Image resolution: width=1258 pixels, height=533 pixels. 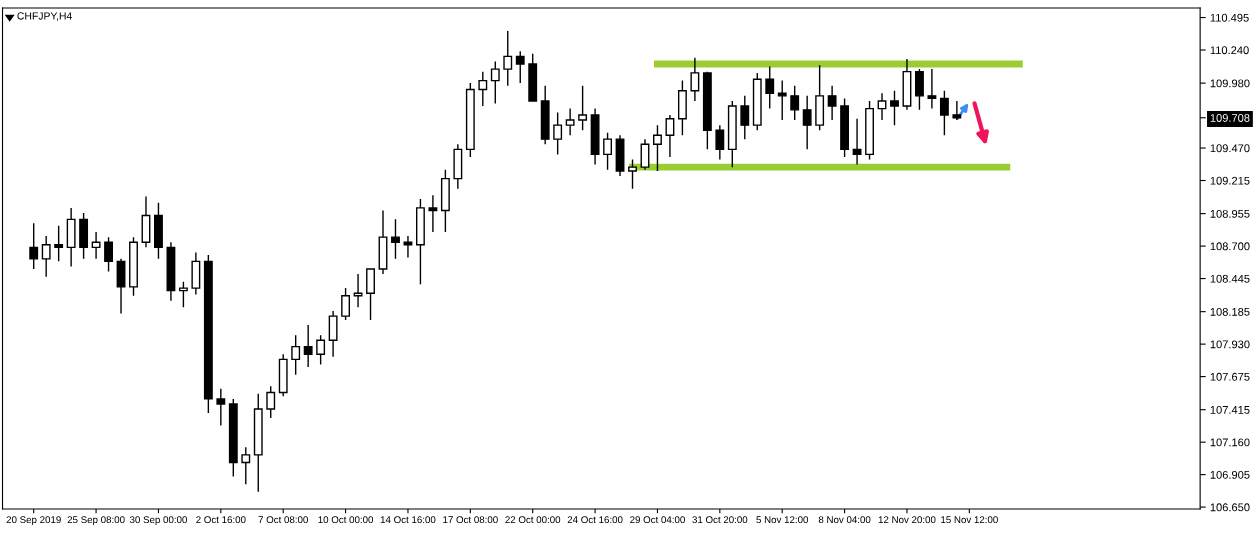 What do you see at coordinates (1230, 409) in the screenshot?
I see `y-tick-label: 107.415` at bounding box center [1230, 409].